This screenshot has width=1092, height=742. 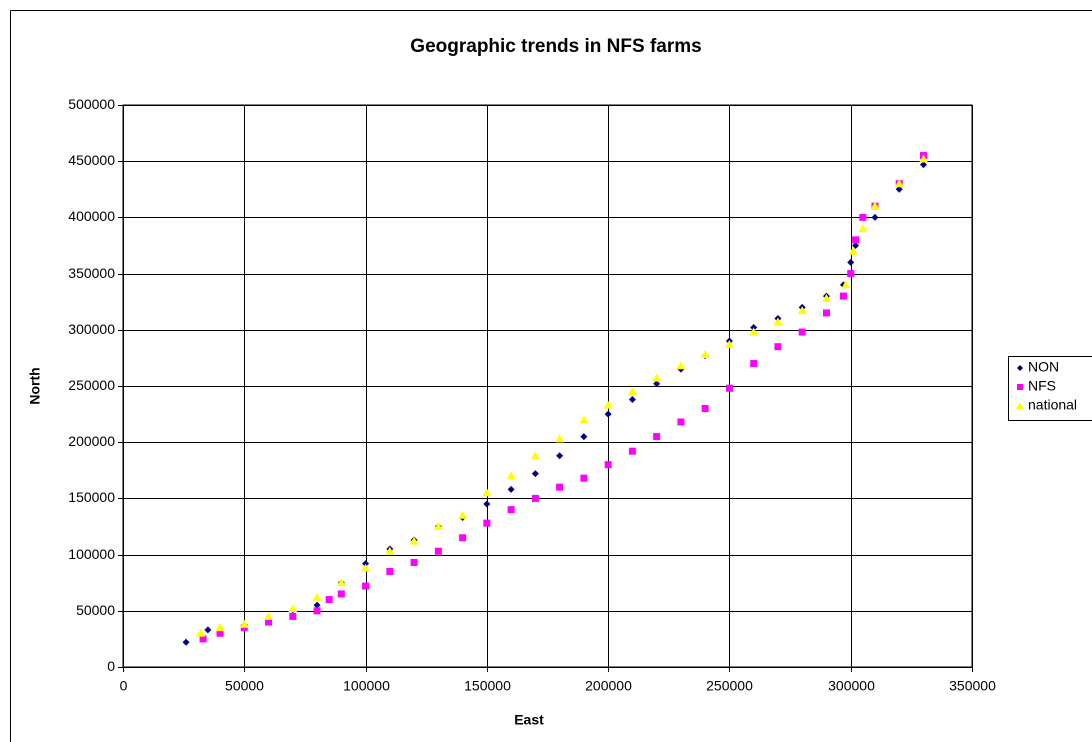 What do you see at coordinates (91, 441) in the screenshot?
I see `y-tick-label: 200000` at bounding box center [91, 441].